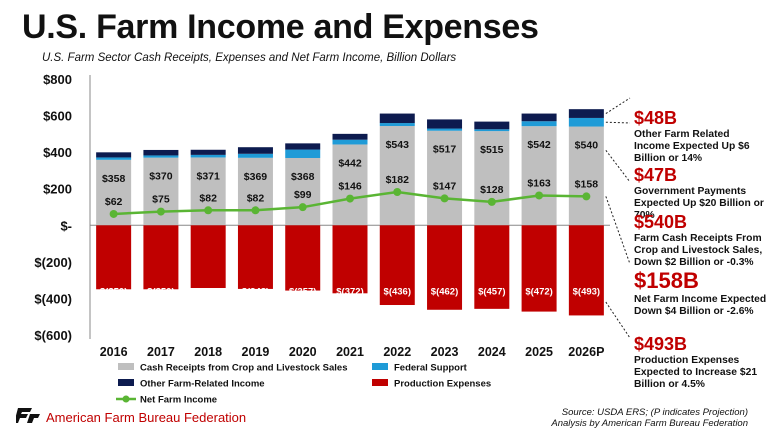 The width and height of the screenshot is (768, 432). What do you see at coordinates (445, 186) in the screenshot?
I see `net-farm-income-label: $147` at bounding box center [445, 186].